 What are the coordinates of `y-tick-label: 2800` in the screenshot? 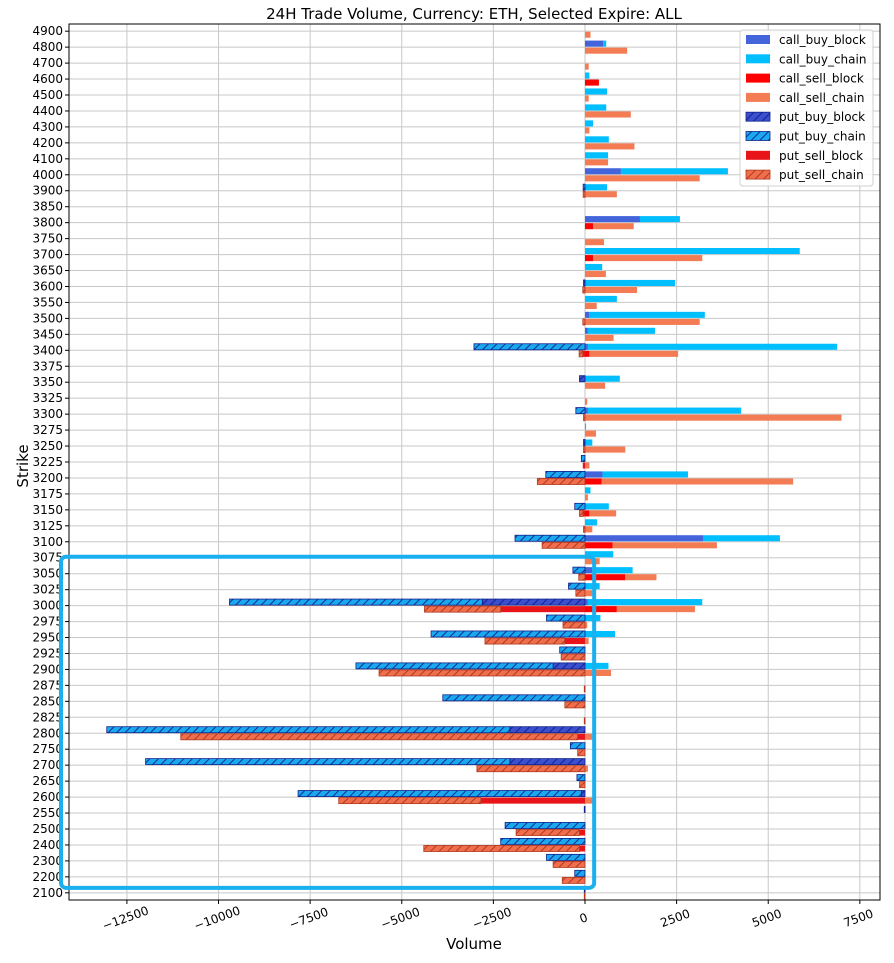 It's located at (47, 733).